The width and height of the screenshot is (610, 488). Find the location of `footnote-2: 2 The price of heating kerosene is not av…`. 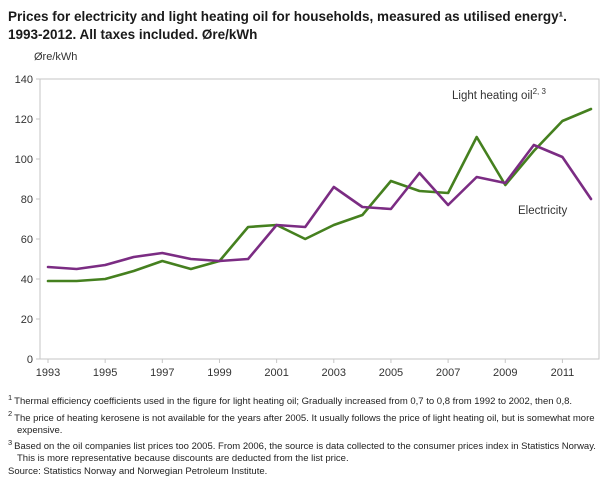

footnote-2: 2 The price of heating kerosene is not av… is located at coordinates (305, 422).